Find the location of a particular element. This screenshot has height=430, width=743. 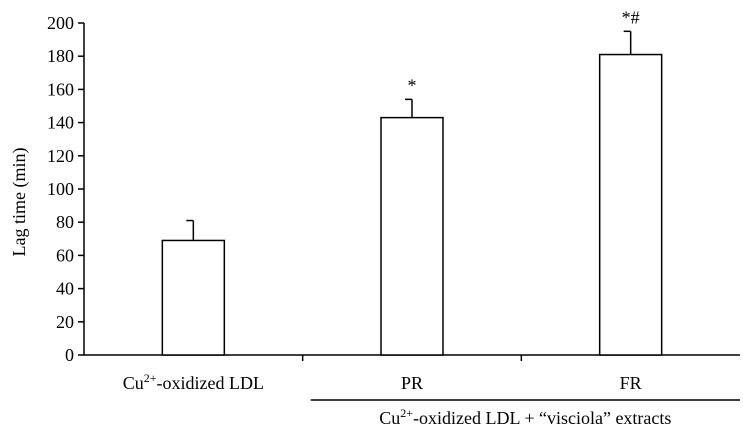

category-label: FR is located at coordinates (631, 383).